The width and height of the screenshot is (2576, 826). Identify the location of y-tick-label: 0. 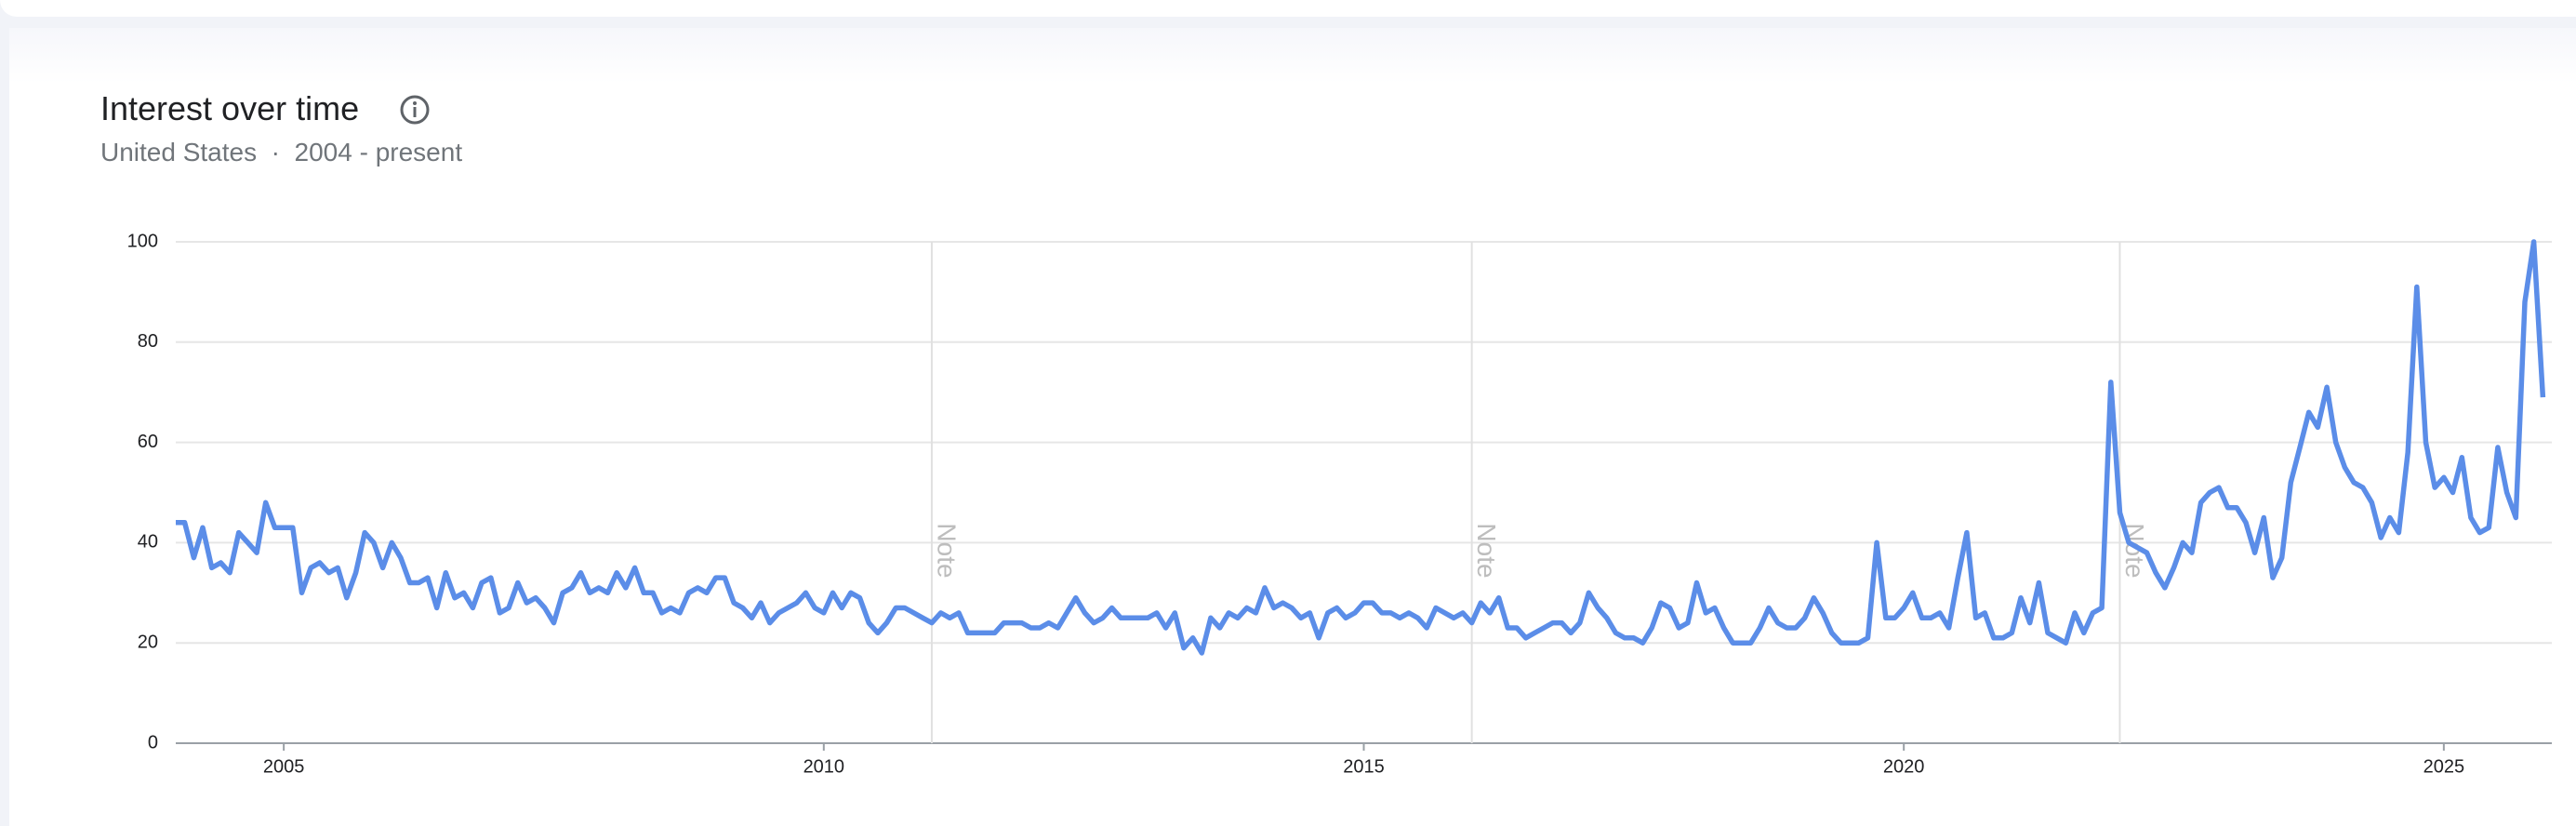
(153, 742).